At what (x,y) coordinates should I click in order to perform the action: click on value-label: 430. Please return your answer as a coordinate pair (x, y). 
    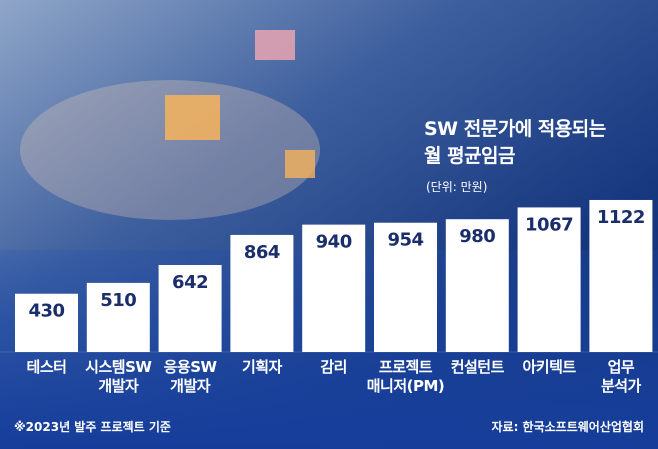
    Looking at the image, I should click on (46, 311).